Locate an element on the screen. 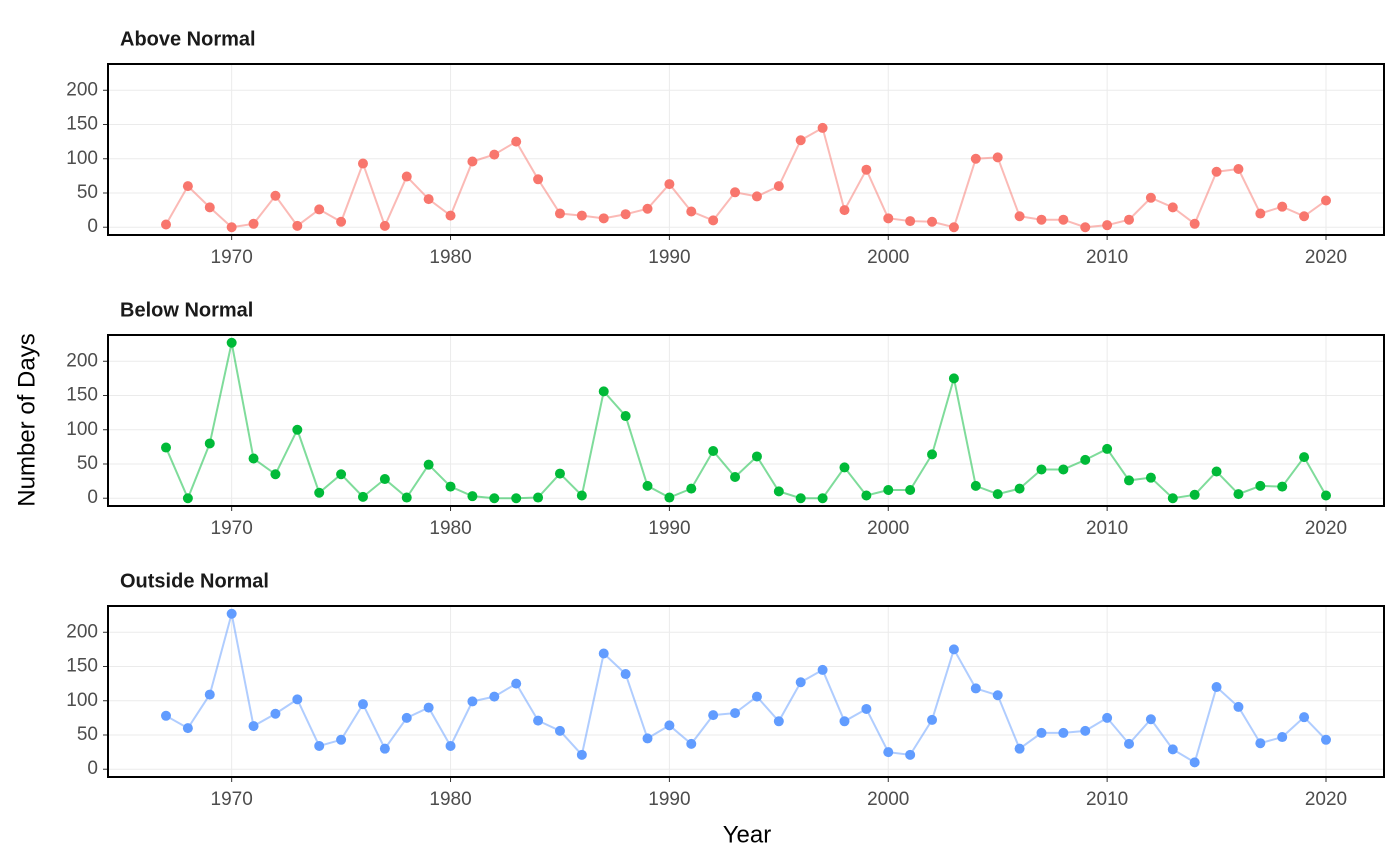 The height and width of the screenshot is (866, 1400). x-tick-label: 1970 is located at coordinates (232, 528).